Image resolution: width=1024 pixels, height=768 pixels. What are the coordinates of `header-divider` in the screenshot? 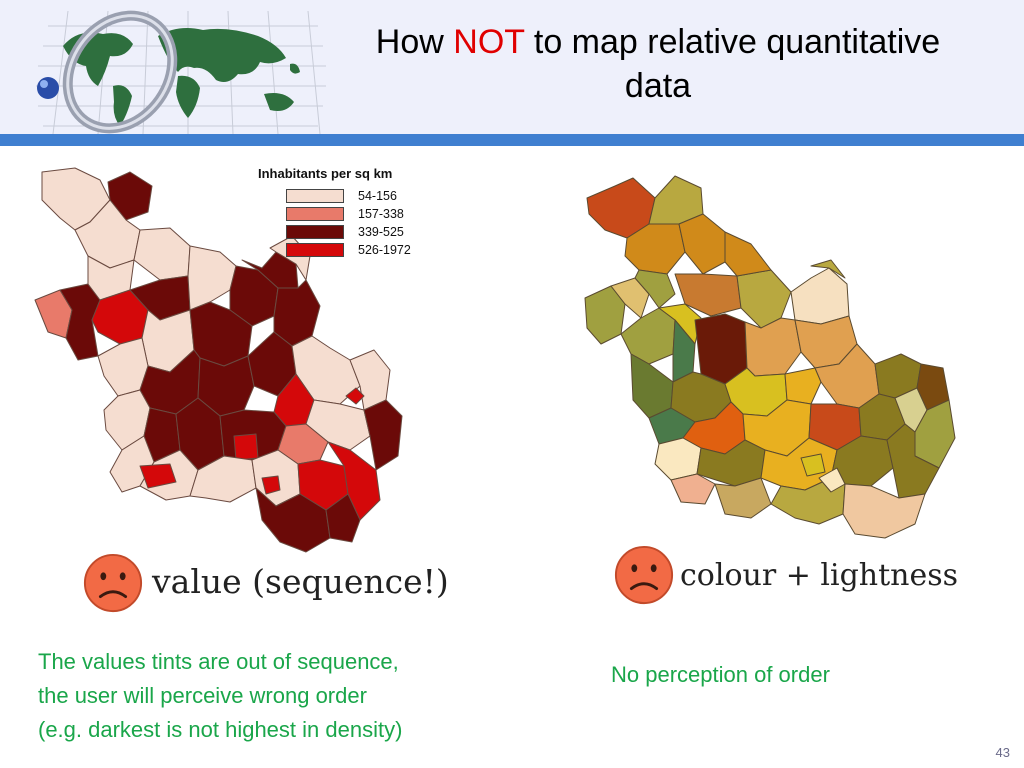 It's located at (512, 140).